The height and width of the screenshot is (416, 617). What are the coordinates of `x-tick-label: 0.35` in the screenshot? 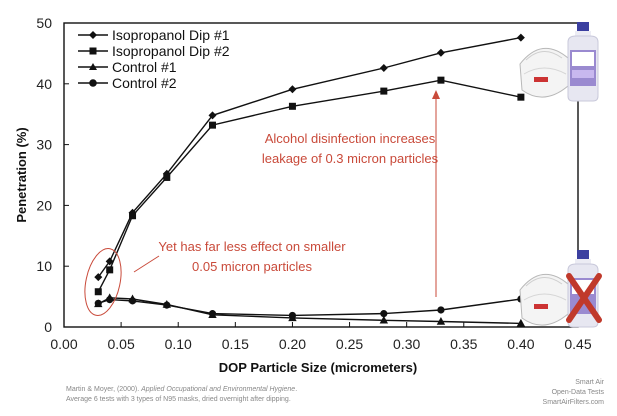 It's located at (463, 344).